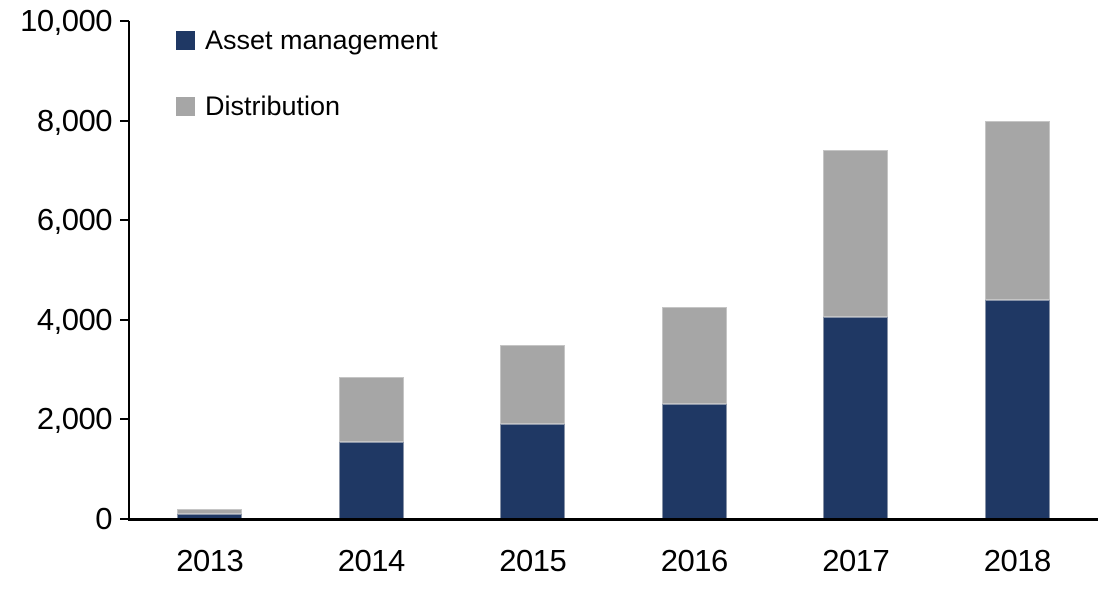 The height and width of the screenshot is (594, 1102). I want to click on legend-label-distribution: Distribution, so click(273, 105).